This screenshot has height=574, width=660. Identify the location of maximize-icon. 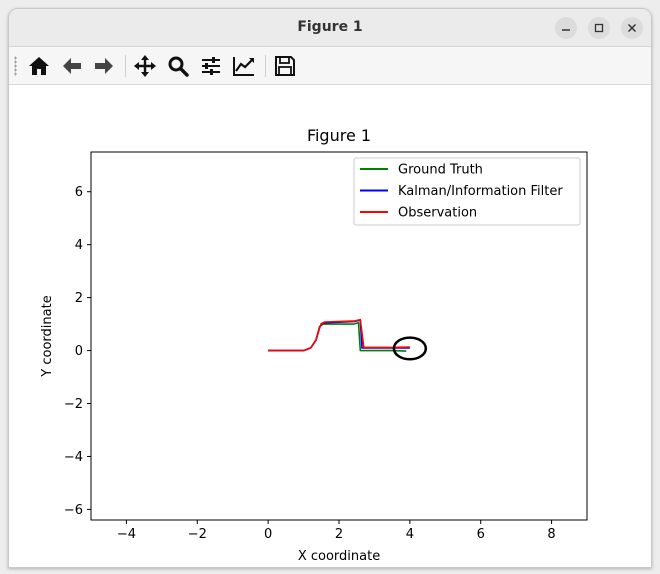
(599, 28).